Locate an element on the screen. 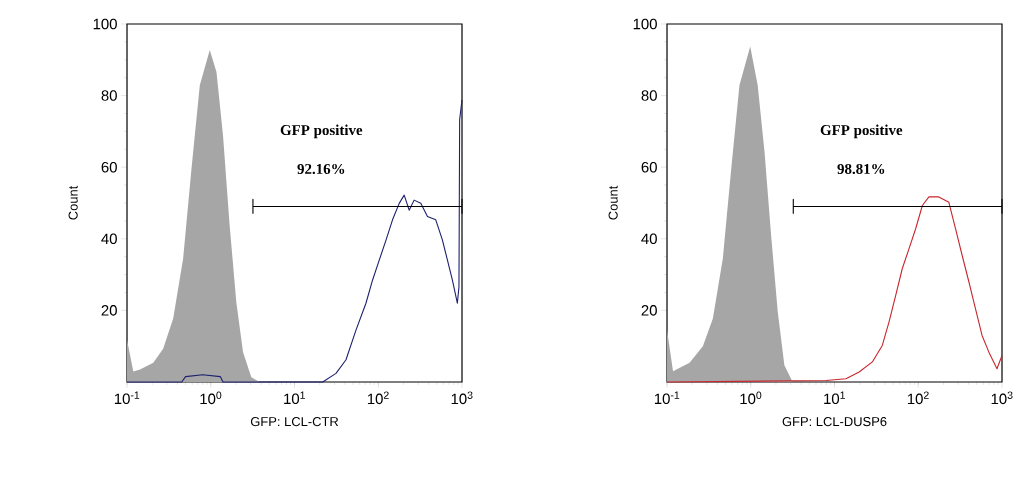 Image resolution: width=1019 pixels, height=495 pixels. annotation: 92.16% is located at coordinates (321, 169).